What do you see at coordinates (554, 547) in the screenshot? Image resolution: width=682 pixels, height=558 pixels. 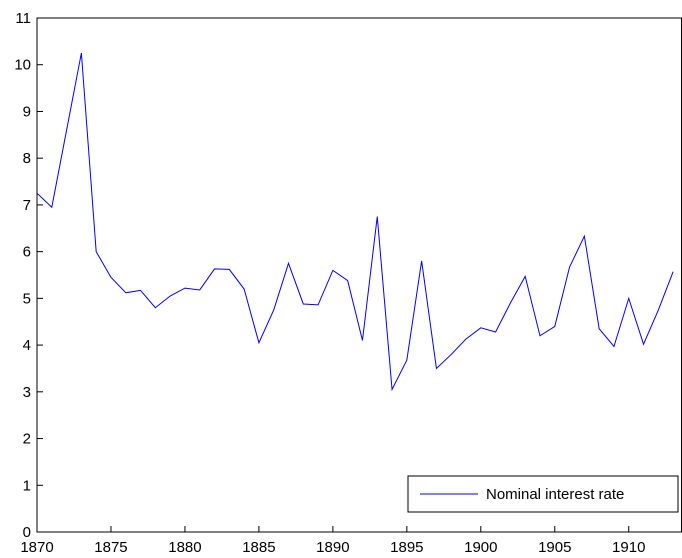 I see `x-tick-label: 1905` at bounding box center [554, 547].